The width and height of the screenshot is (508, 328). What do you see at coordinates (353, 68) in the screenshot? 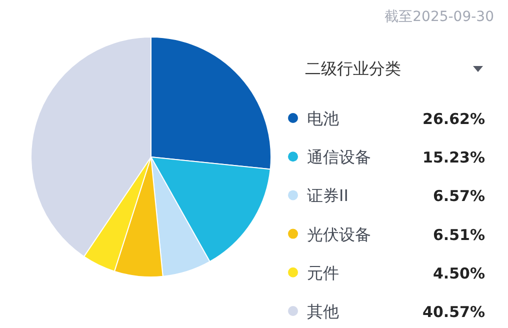
I see `legend-title: 二级行业分类` at bounding box center [353, 68].